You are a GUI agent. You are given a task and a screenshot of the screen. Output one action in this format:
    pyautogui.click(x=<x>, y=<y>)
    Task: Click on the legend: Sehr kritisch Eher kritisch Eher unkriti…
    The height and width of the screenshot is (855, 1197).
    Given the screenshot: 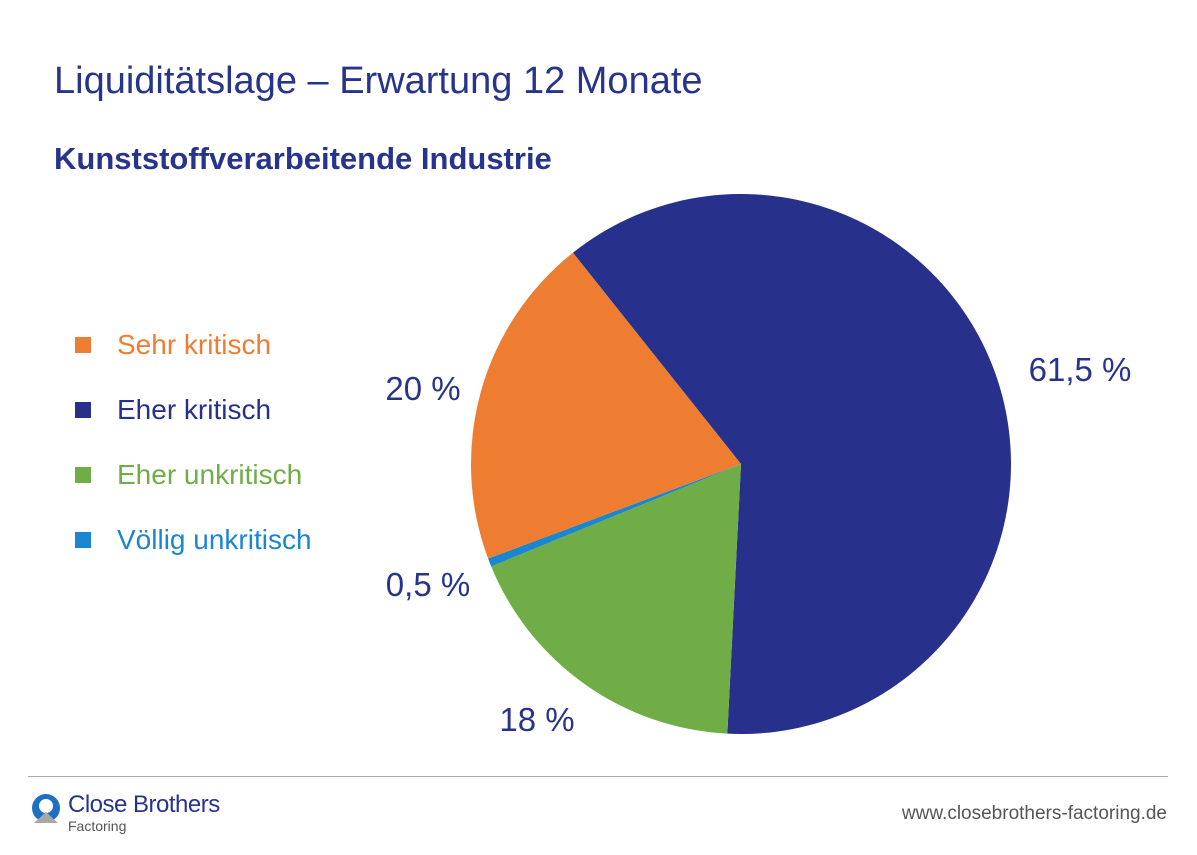 What is the action you would take?
    pyautogui.click(x=193, y=442)
    